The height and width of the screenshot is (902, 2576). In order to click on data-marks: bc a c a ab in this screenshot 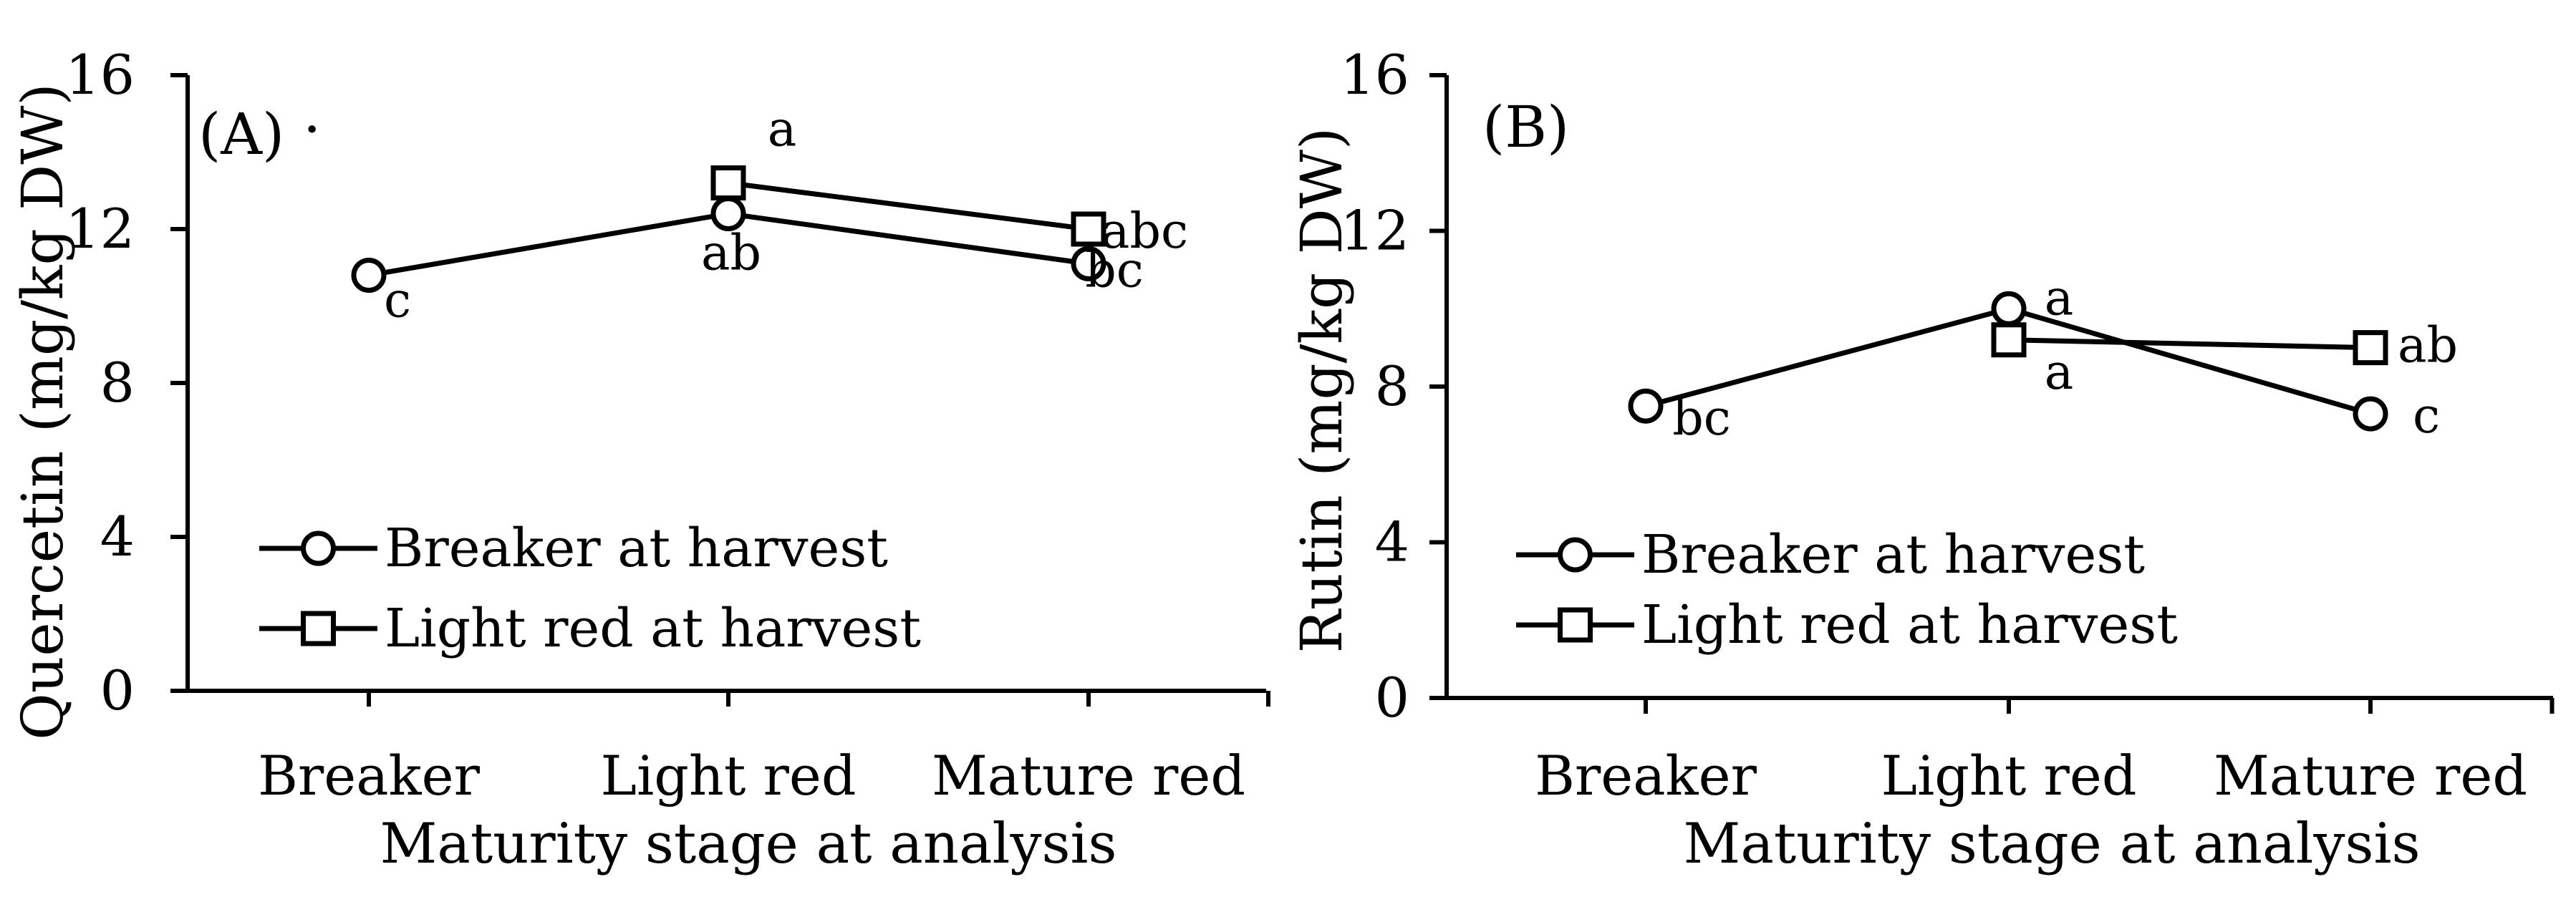, I will do `click(2043, 358)`.